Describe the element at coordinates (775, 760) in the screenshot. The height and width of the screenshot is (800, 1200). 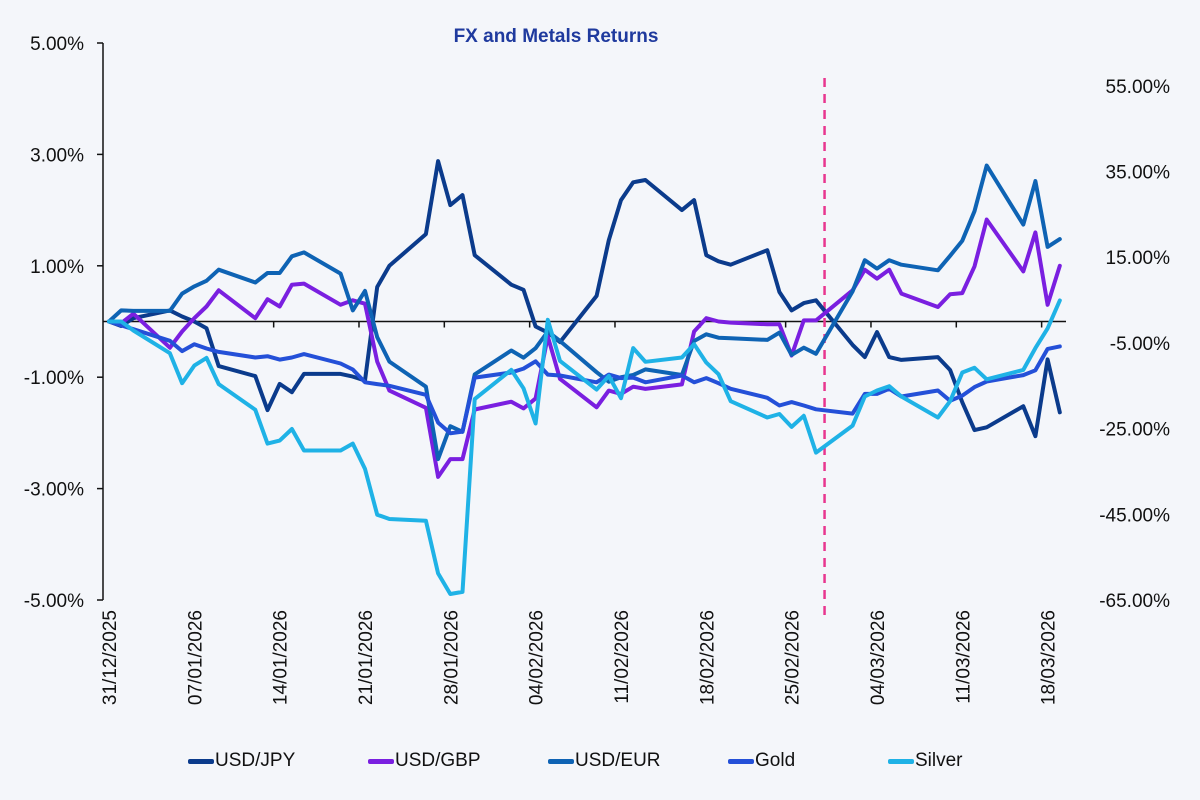
I see `legend-label: Gold` at that location.